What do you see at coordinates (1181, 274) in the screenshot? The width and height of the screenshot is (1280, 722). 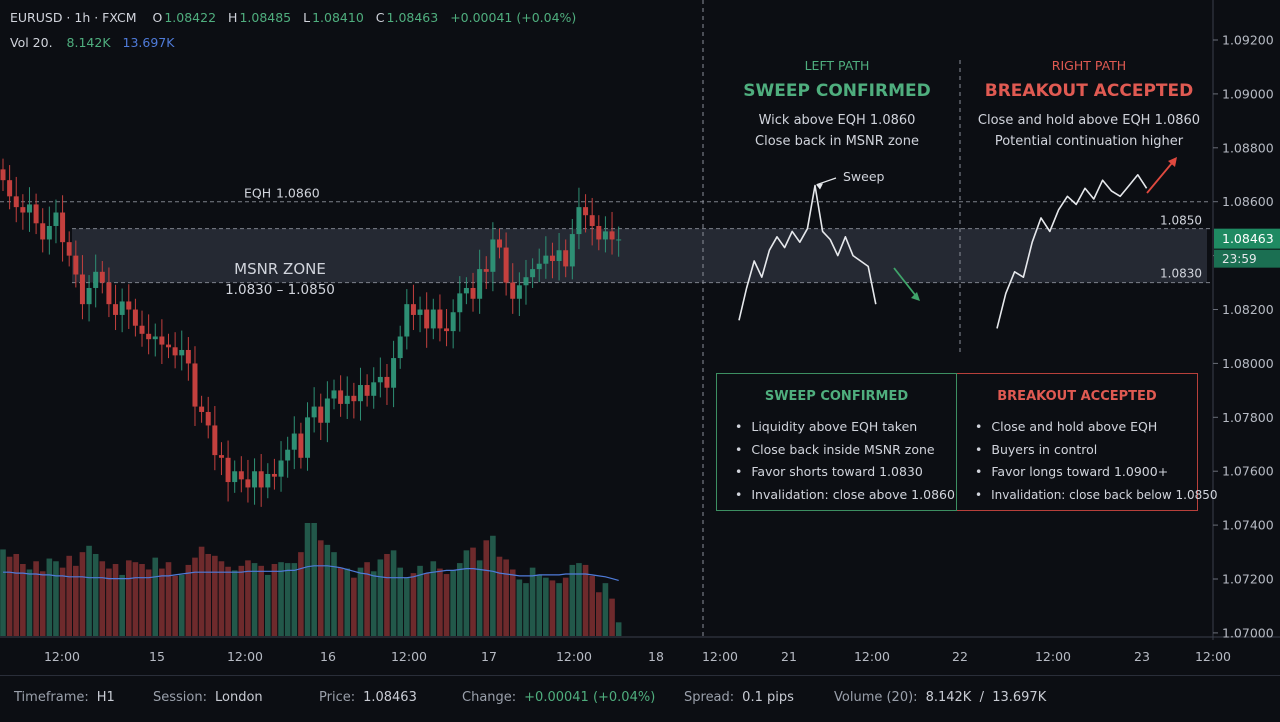 I see `zone-bottom-label: 1.0830` at bounding box center [1181, 274].